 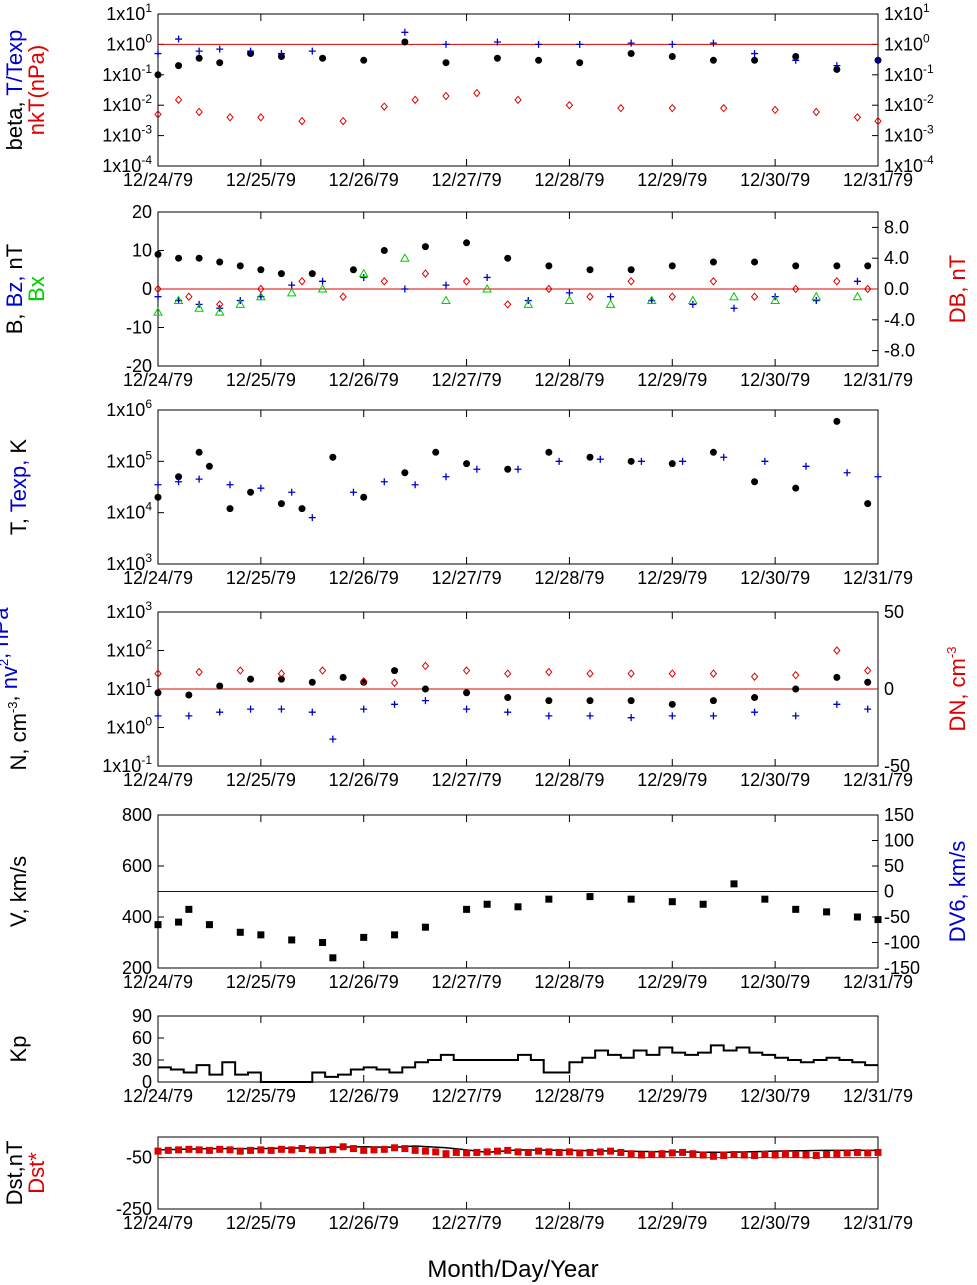 What do you see at coordinates (896, 227) in the screenshot?
I see `right-tick-label: 8.0` at bounding box center [896, 227].